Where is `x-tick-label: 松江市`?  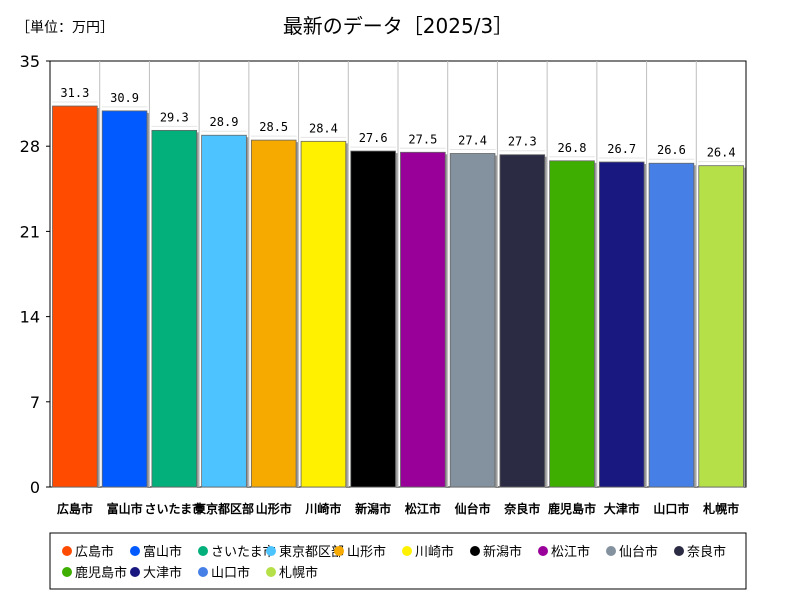
x-tick-label: 松江市 is located at coordinates (423, 508).